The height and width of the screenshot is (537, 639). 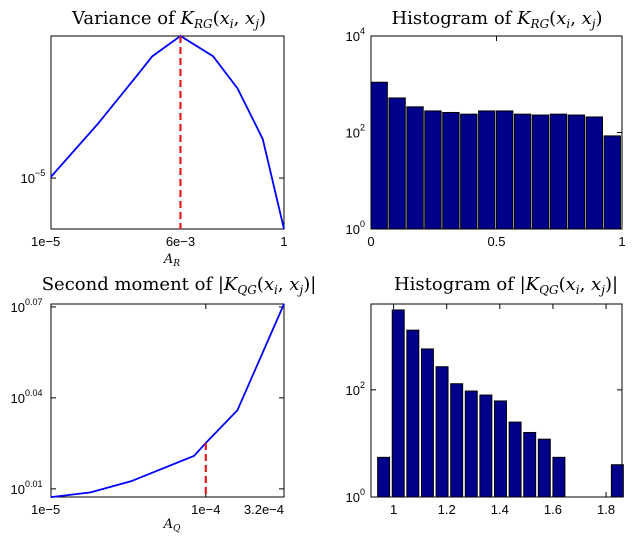 I want to click on x-tick-label: 1.2, so click(x=447, y=509).